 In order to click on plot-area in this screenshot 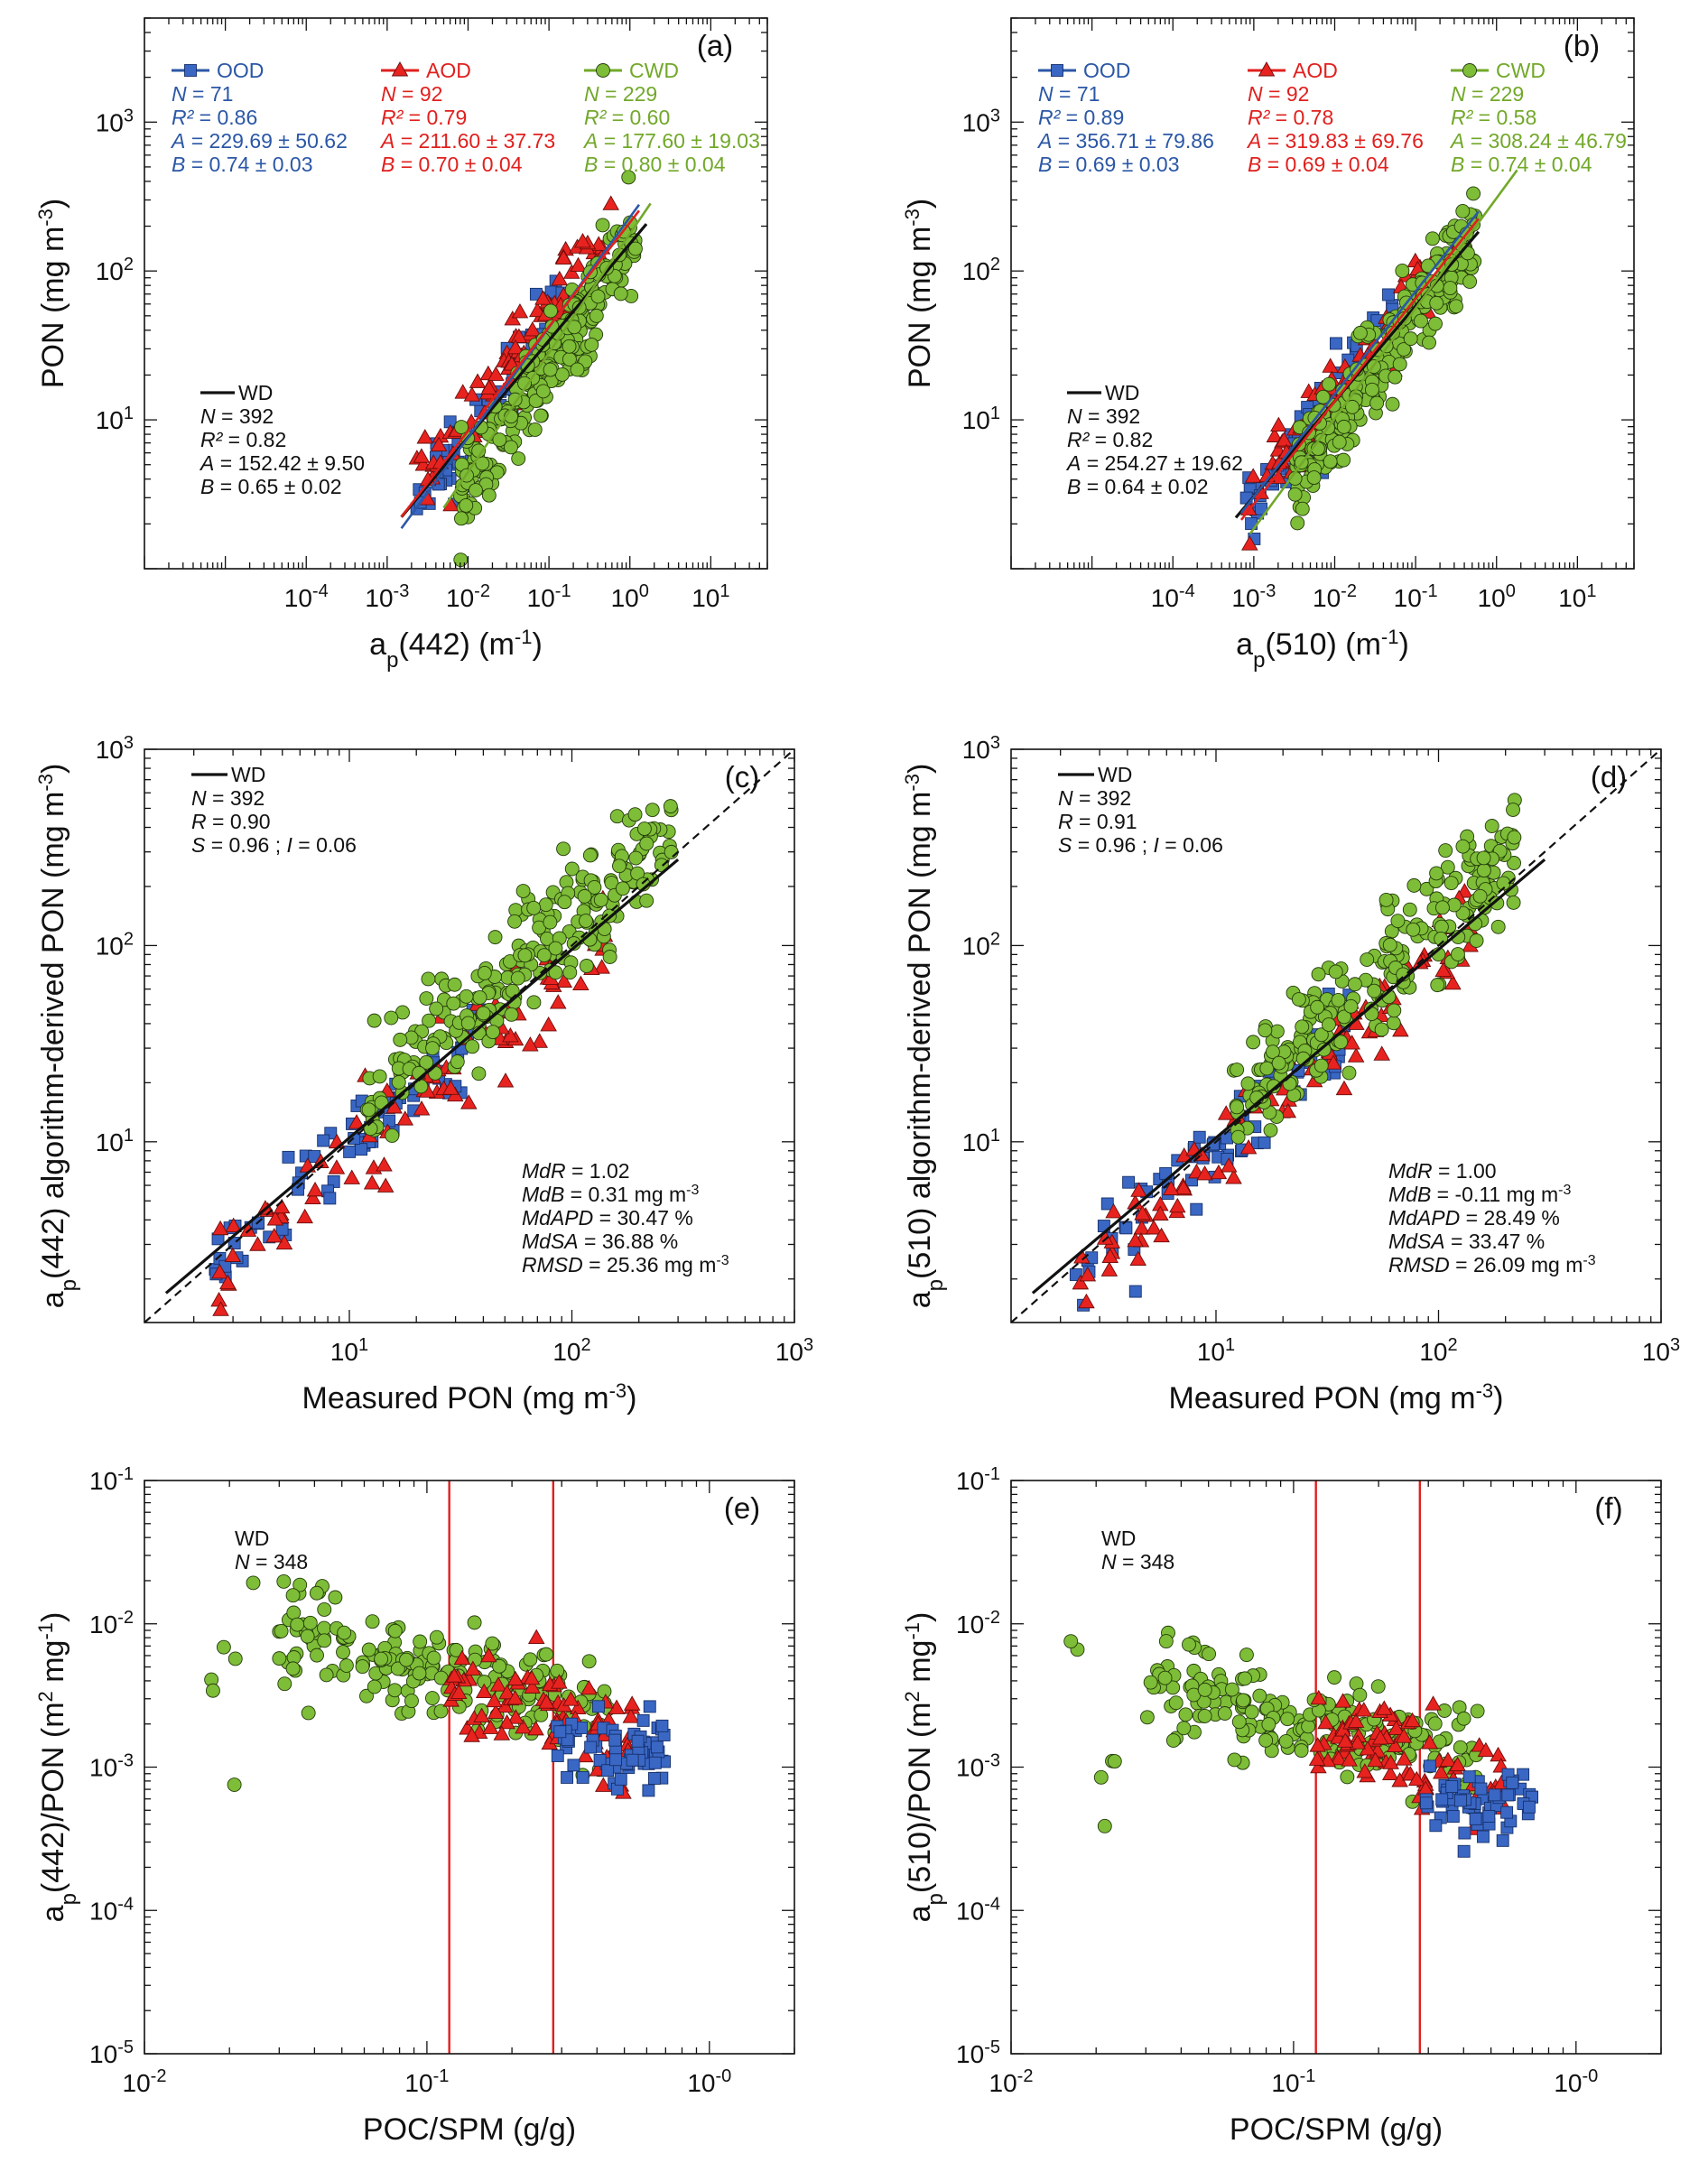, I will do `click(526, 369)`.